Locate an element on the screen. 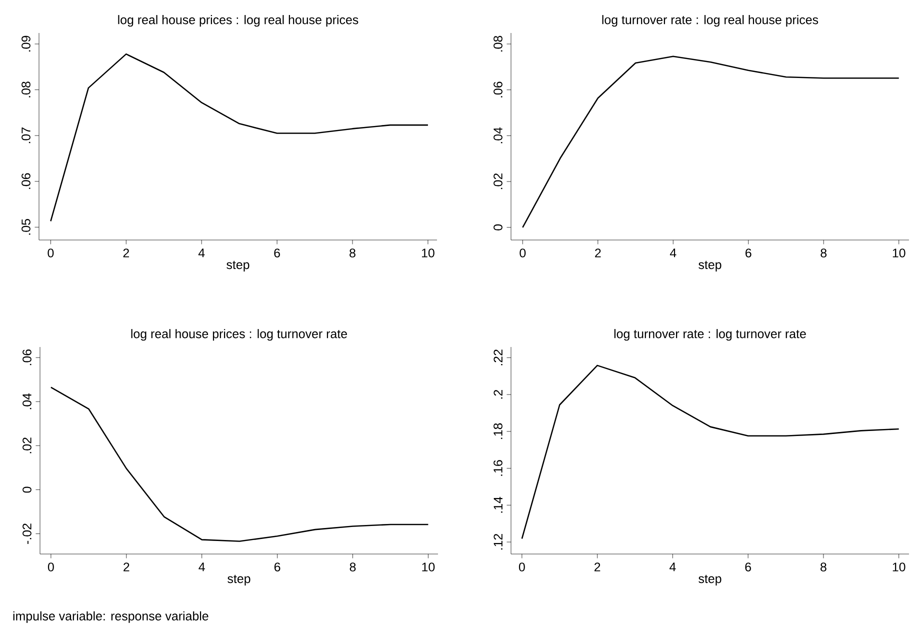 This screenshot has width=913, height=633. chart-title: log turnover rate : log real house prices is located at coordinates (710, 21).